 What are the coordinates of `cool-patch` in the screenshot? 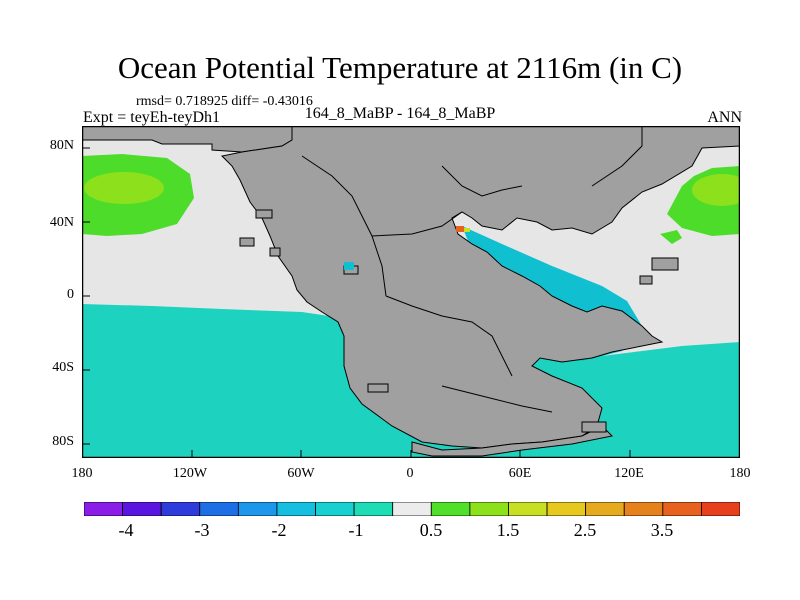 It's located at (349, 266).